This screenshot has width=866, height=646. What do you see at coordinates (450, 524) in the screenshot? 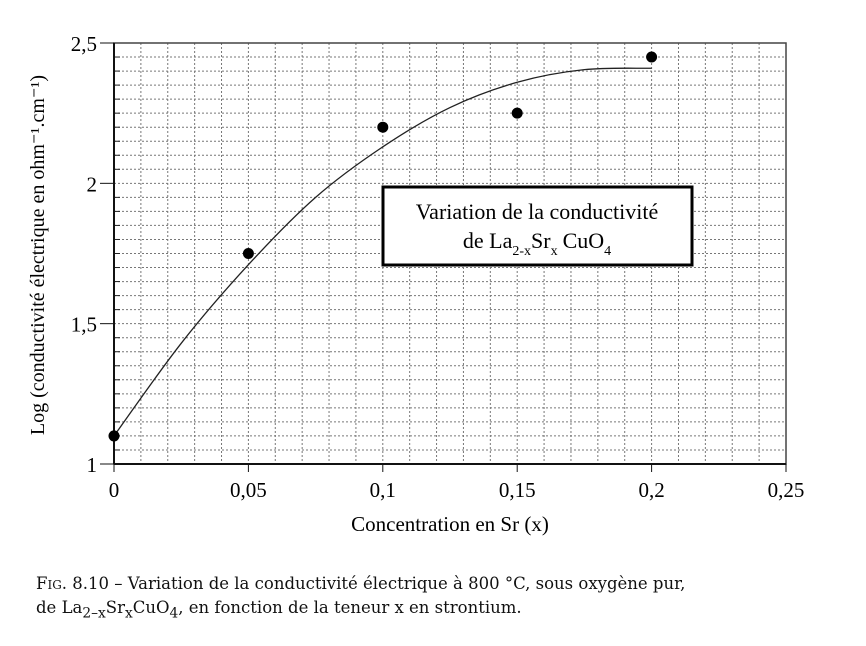
I see `x-axis-label: Concentration en Sr (x)` at bounding box center [450, 524].